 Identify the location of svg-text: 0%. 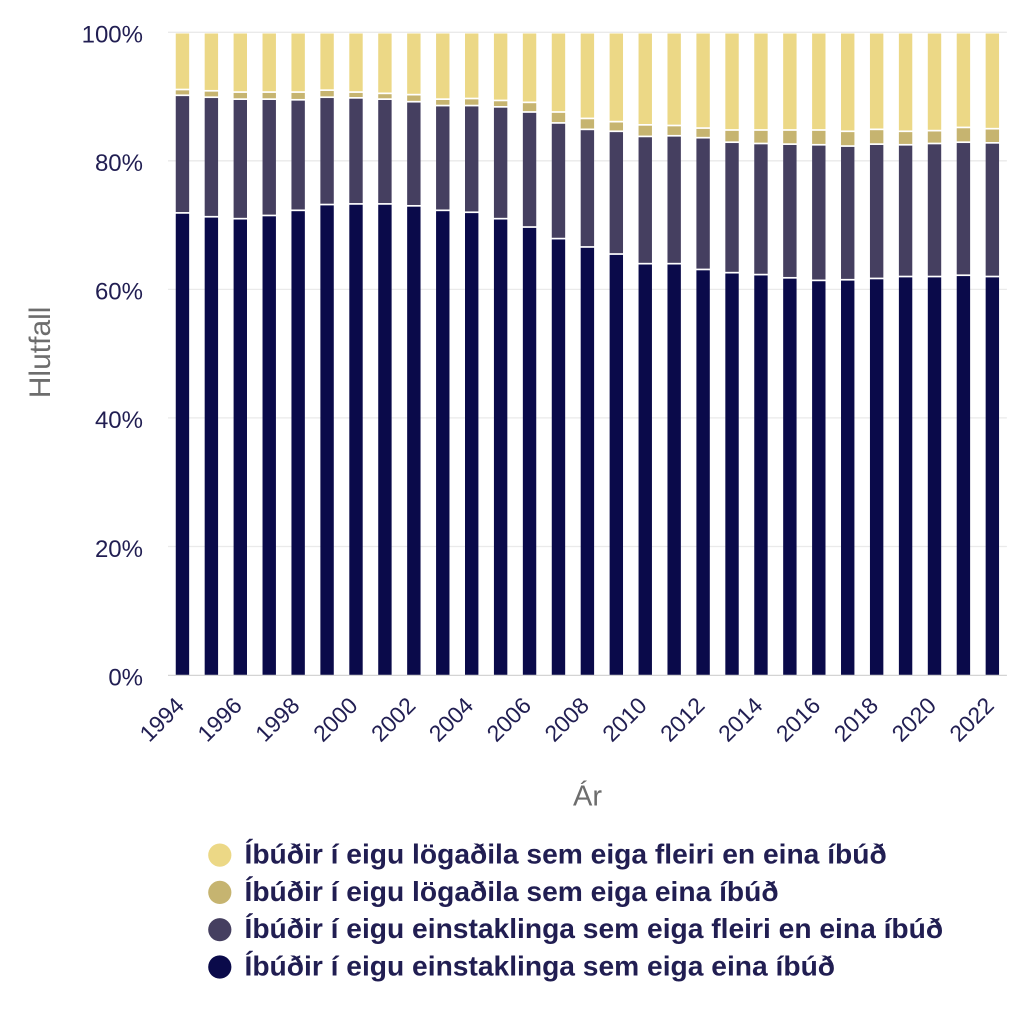
(125, 677).